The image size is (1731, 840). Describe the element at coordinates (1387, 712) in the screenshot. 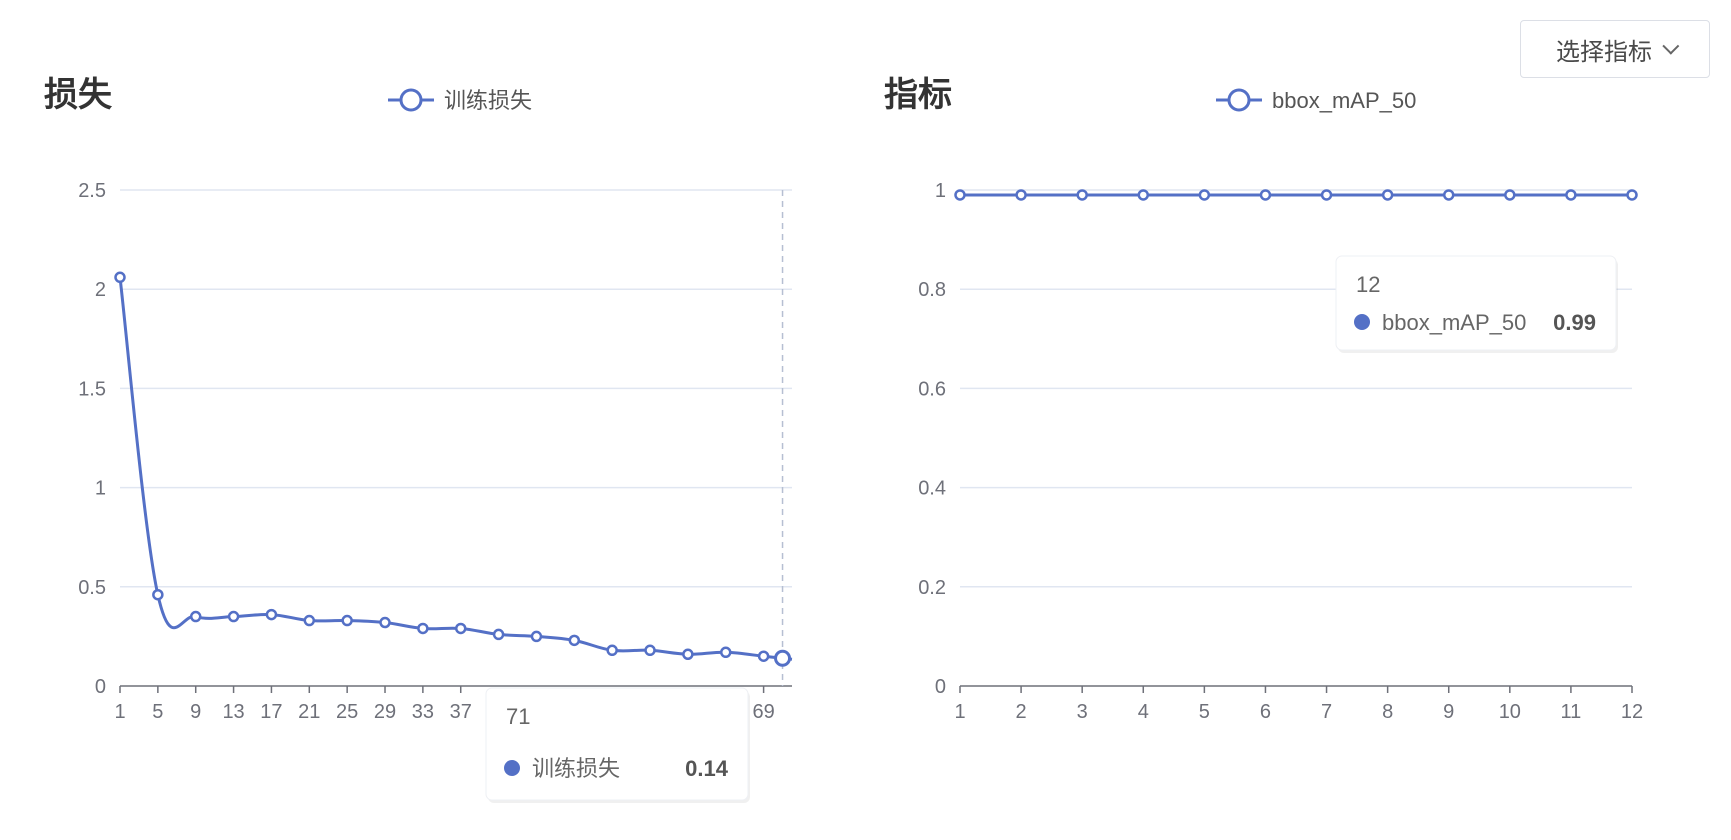

I see `x-tick-label: 8` at that location.